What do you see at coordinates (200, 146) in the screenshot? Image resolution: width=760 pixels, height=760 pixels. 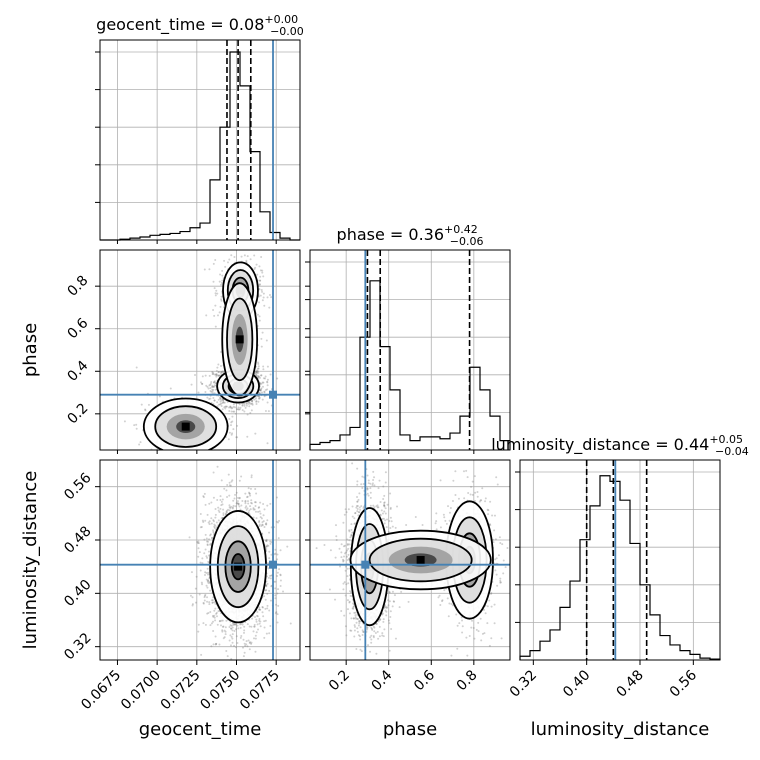 I see `histogram-geocent_time` at bounding box center [200, 146].